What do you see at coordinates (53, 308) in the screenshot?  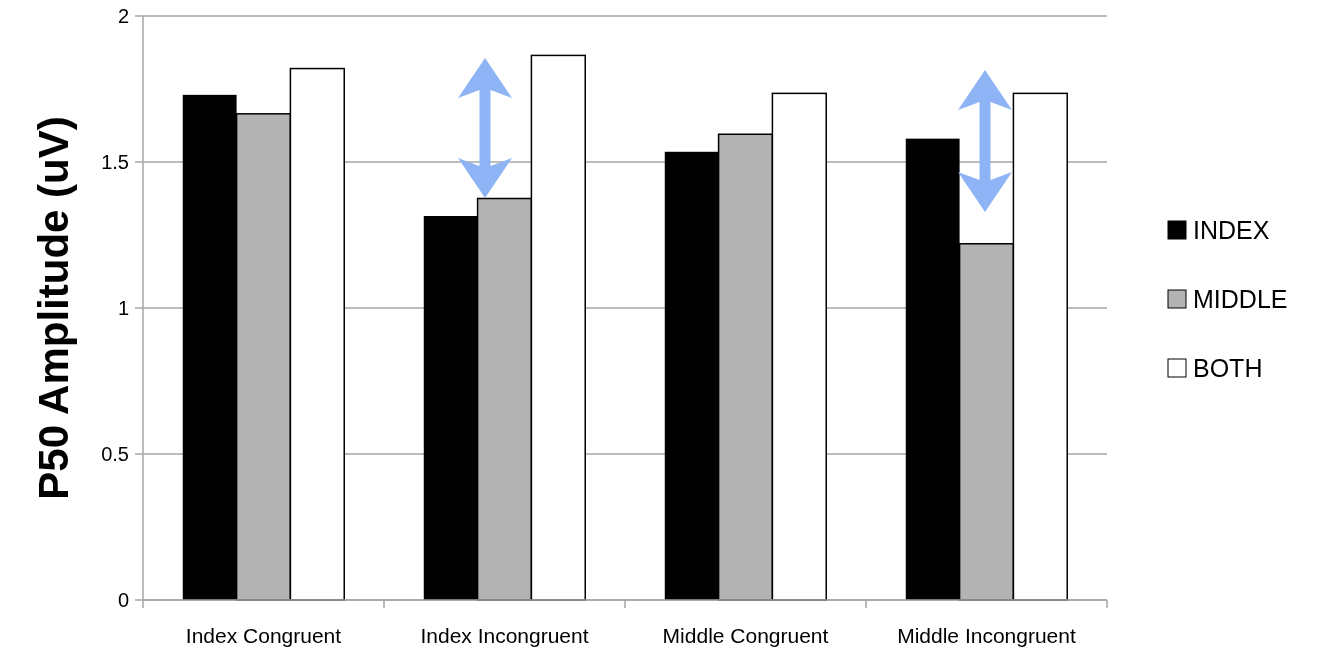 I see `y-axis-title: P50 Amplitude (uV)` at bounding box center [53, 308].